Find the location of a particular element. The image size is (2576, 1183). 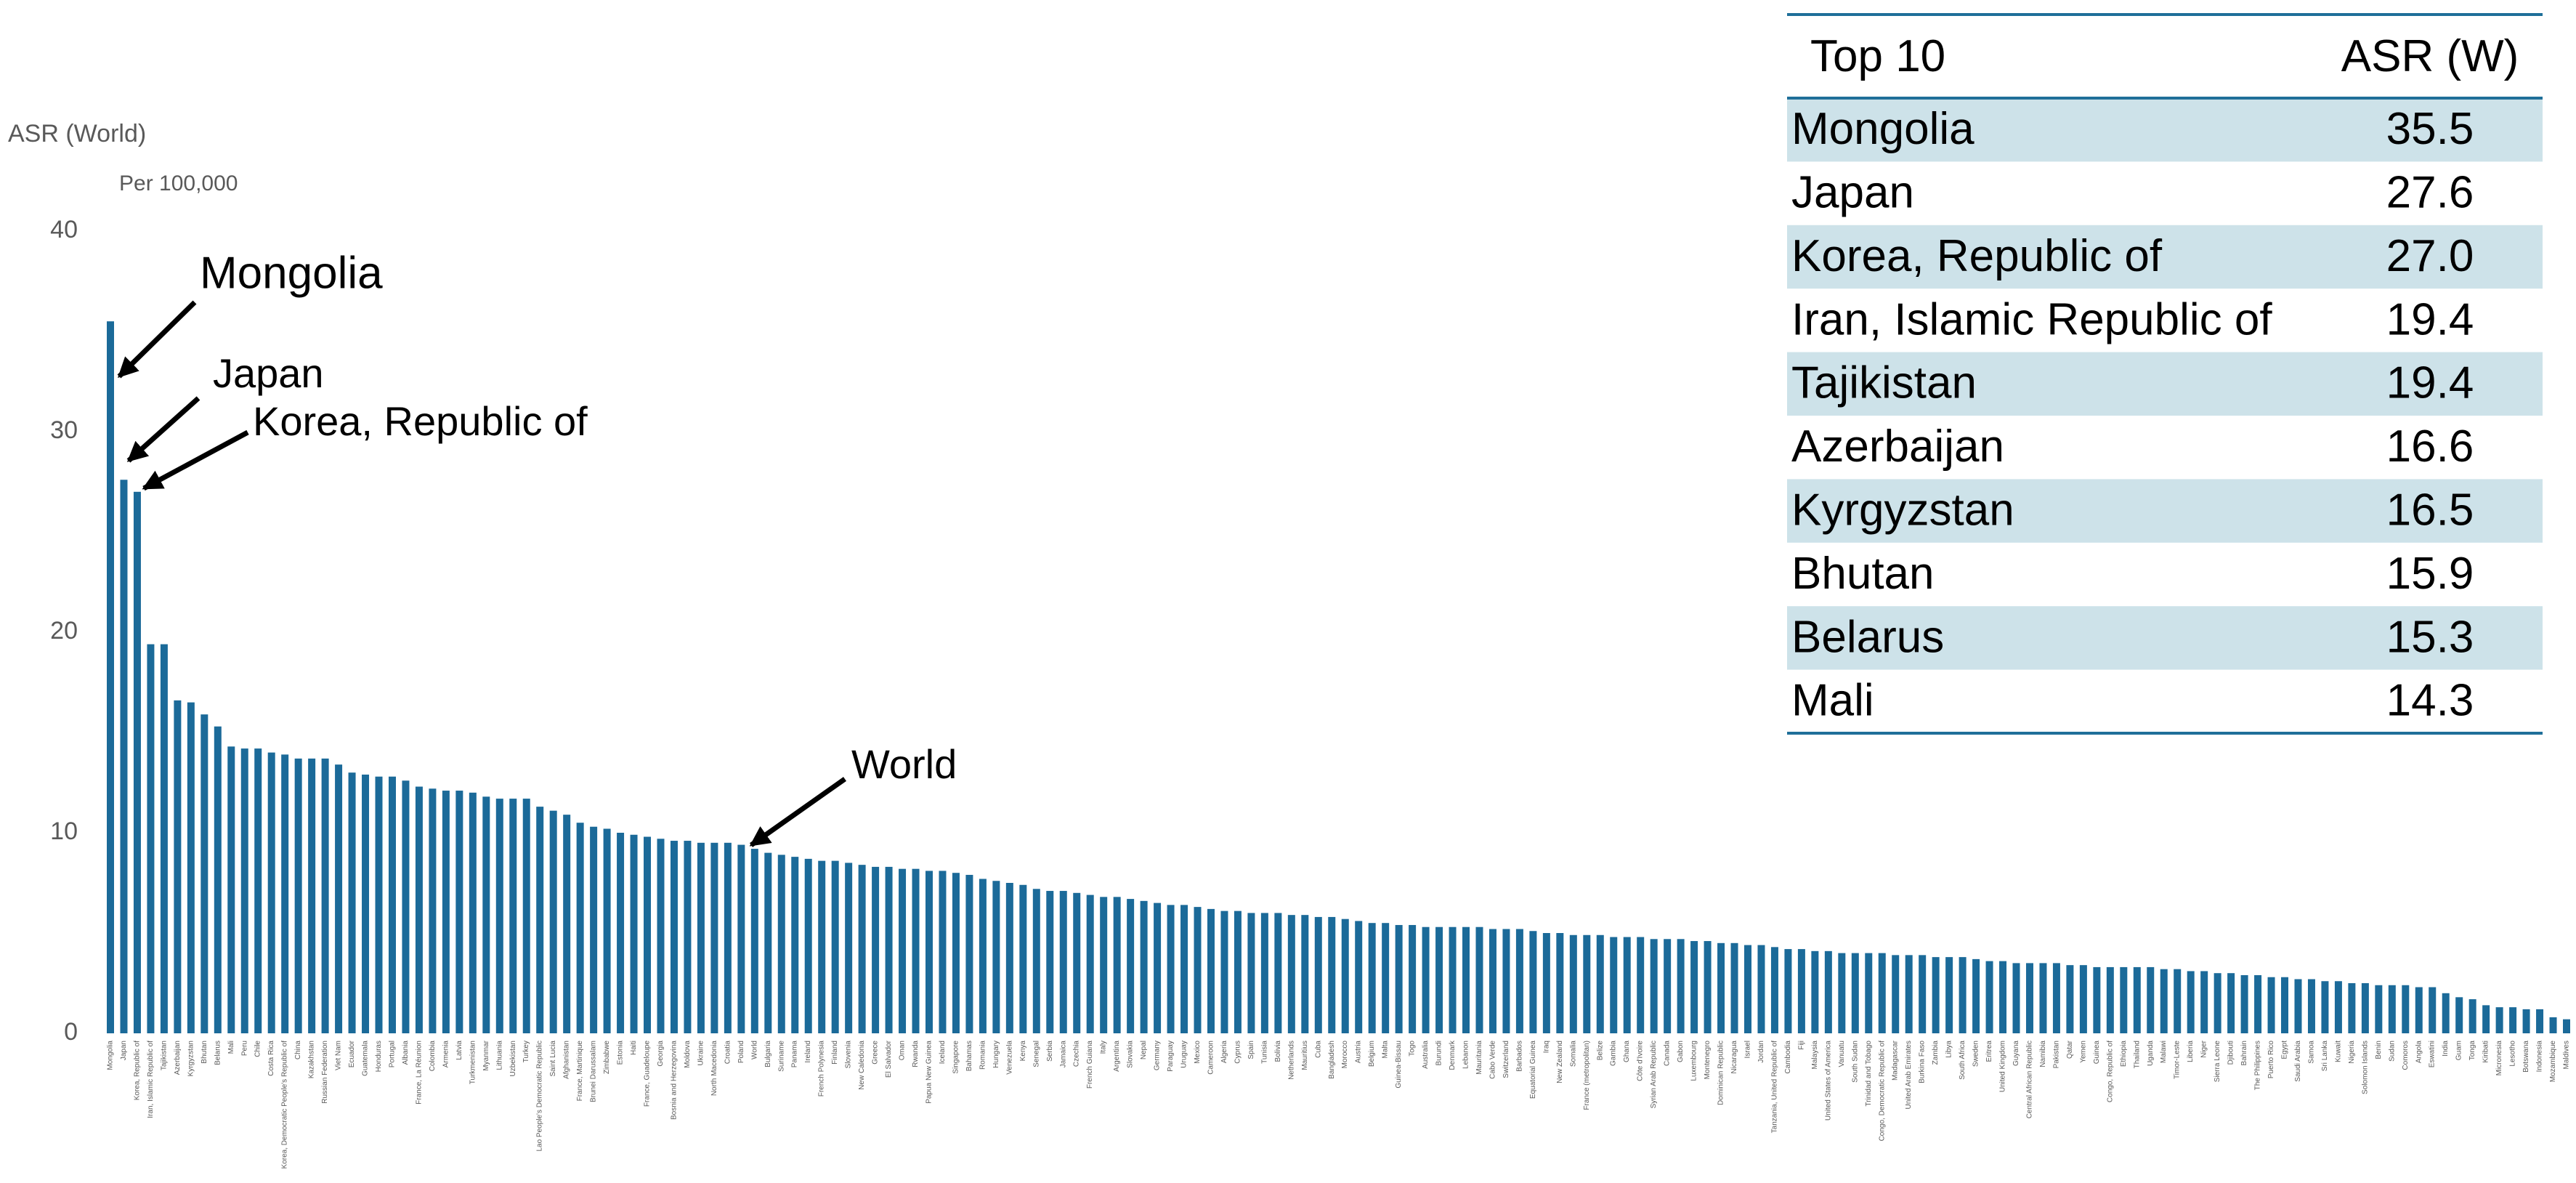

x-tick-label: Montenegro is located at coordinates (1708, 1060).